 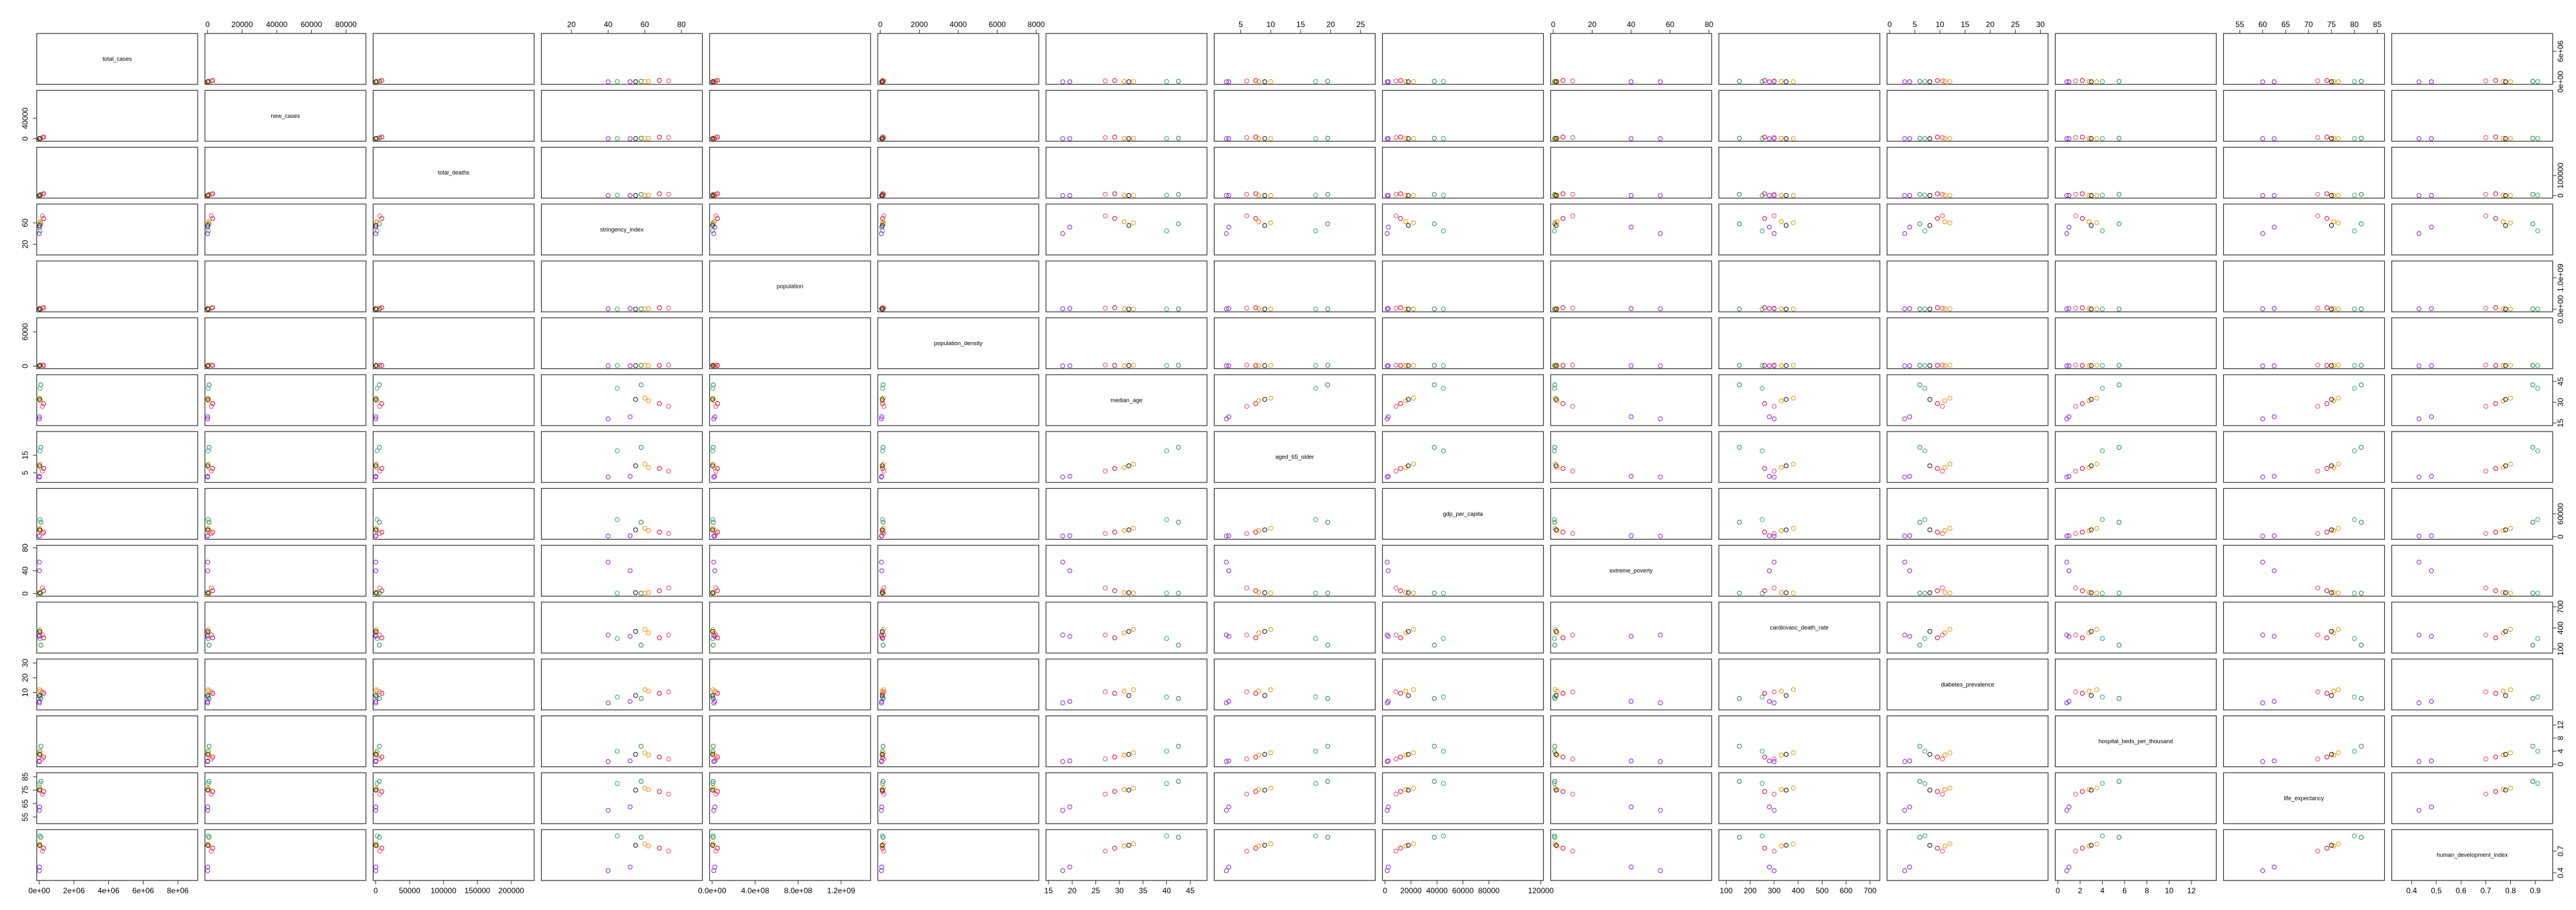 What do you see at coordinates (958, 628) in the screenshot?
I see `panel-frame-cardiovasc_death_rate-vs-population_density` at bounding box center [958, 628].